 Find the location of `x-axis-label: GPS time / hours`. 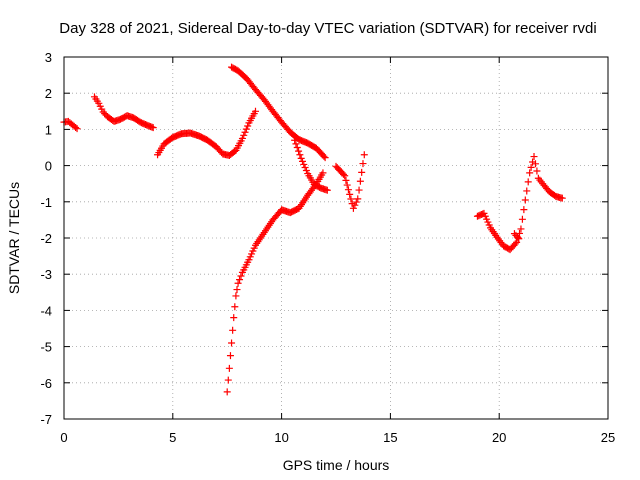

x-axis-label: GPS time / hours is located at coordinates (336, 465).